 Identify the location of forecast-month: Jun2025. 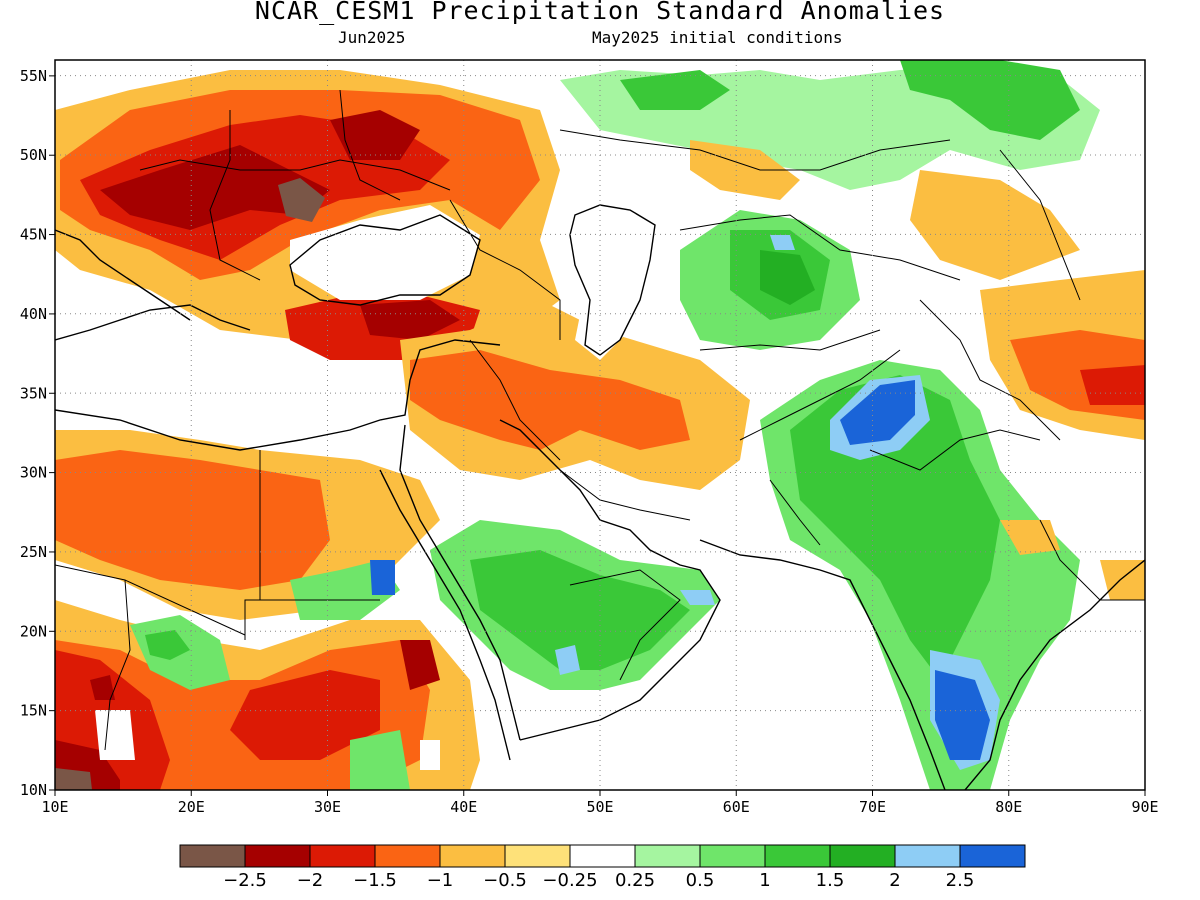
(372, 37).